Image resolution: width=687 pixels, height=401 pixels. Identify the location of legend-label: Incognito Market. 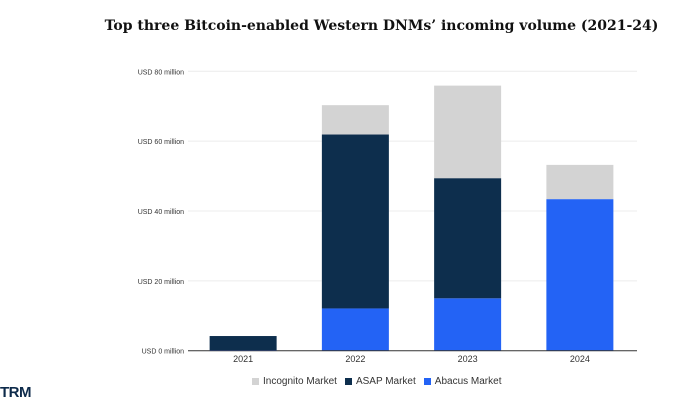
(300, 381).